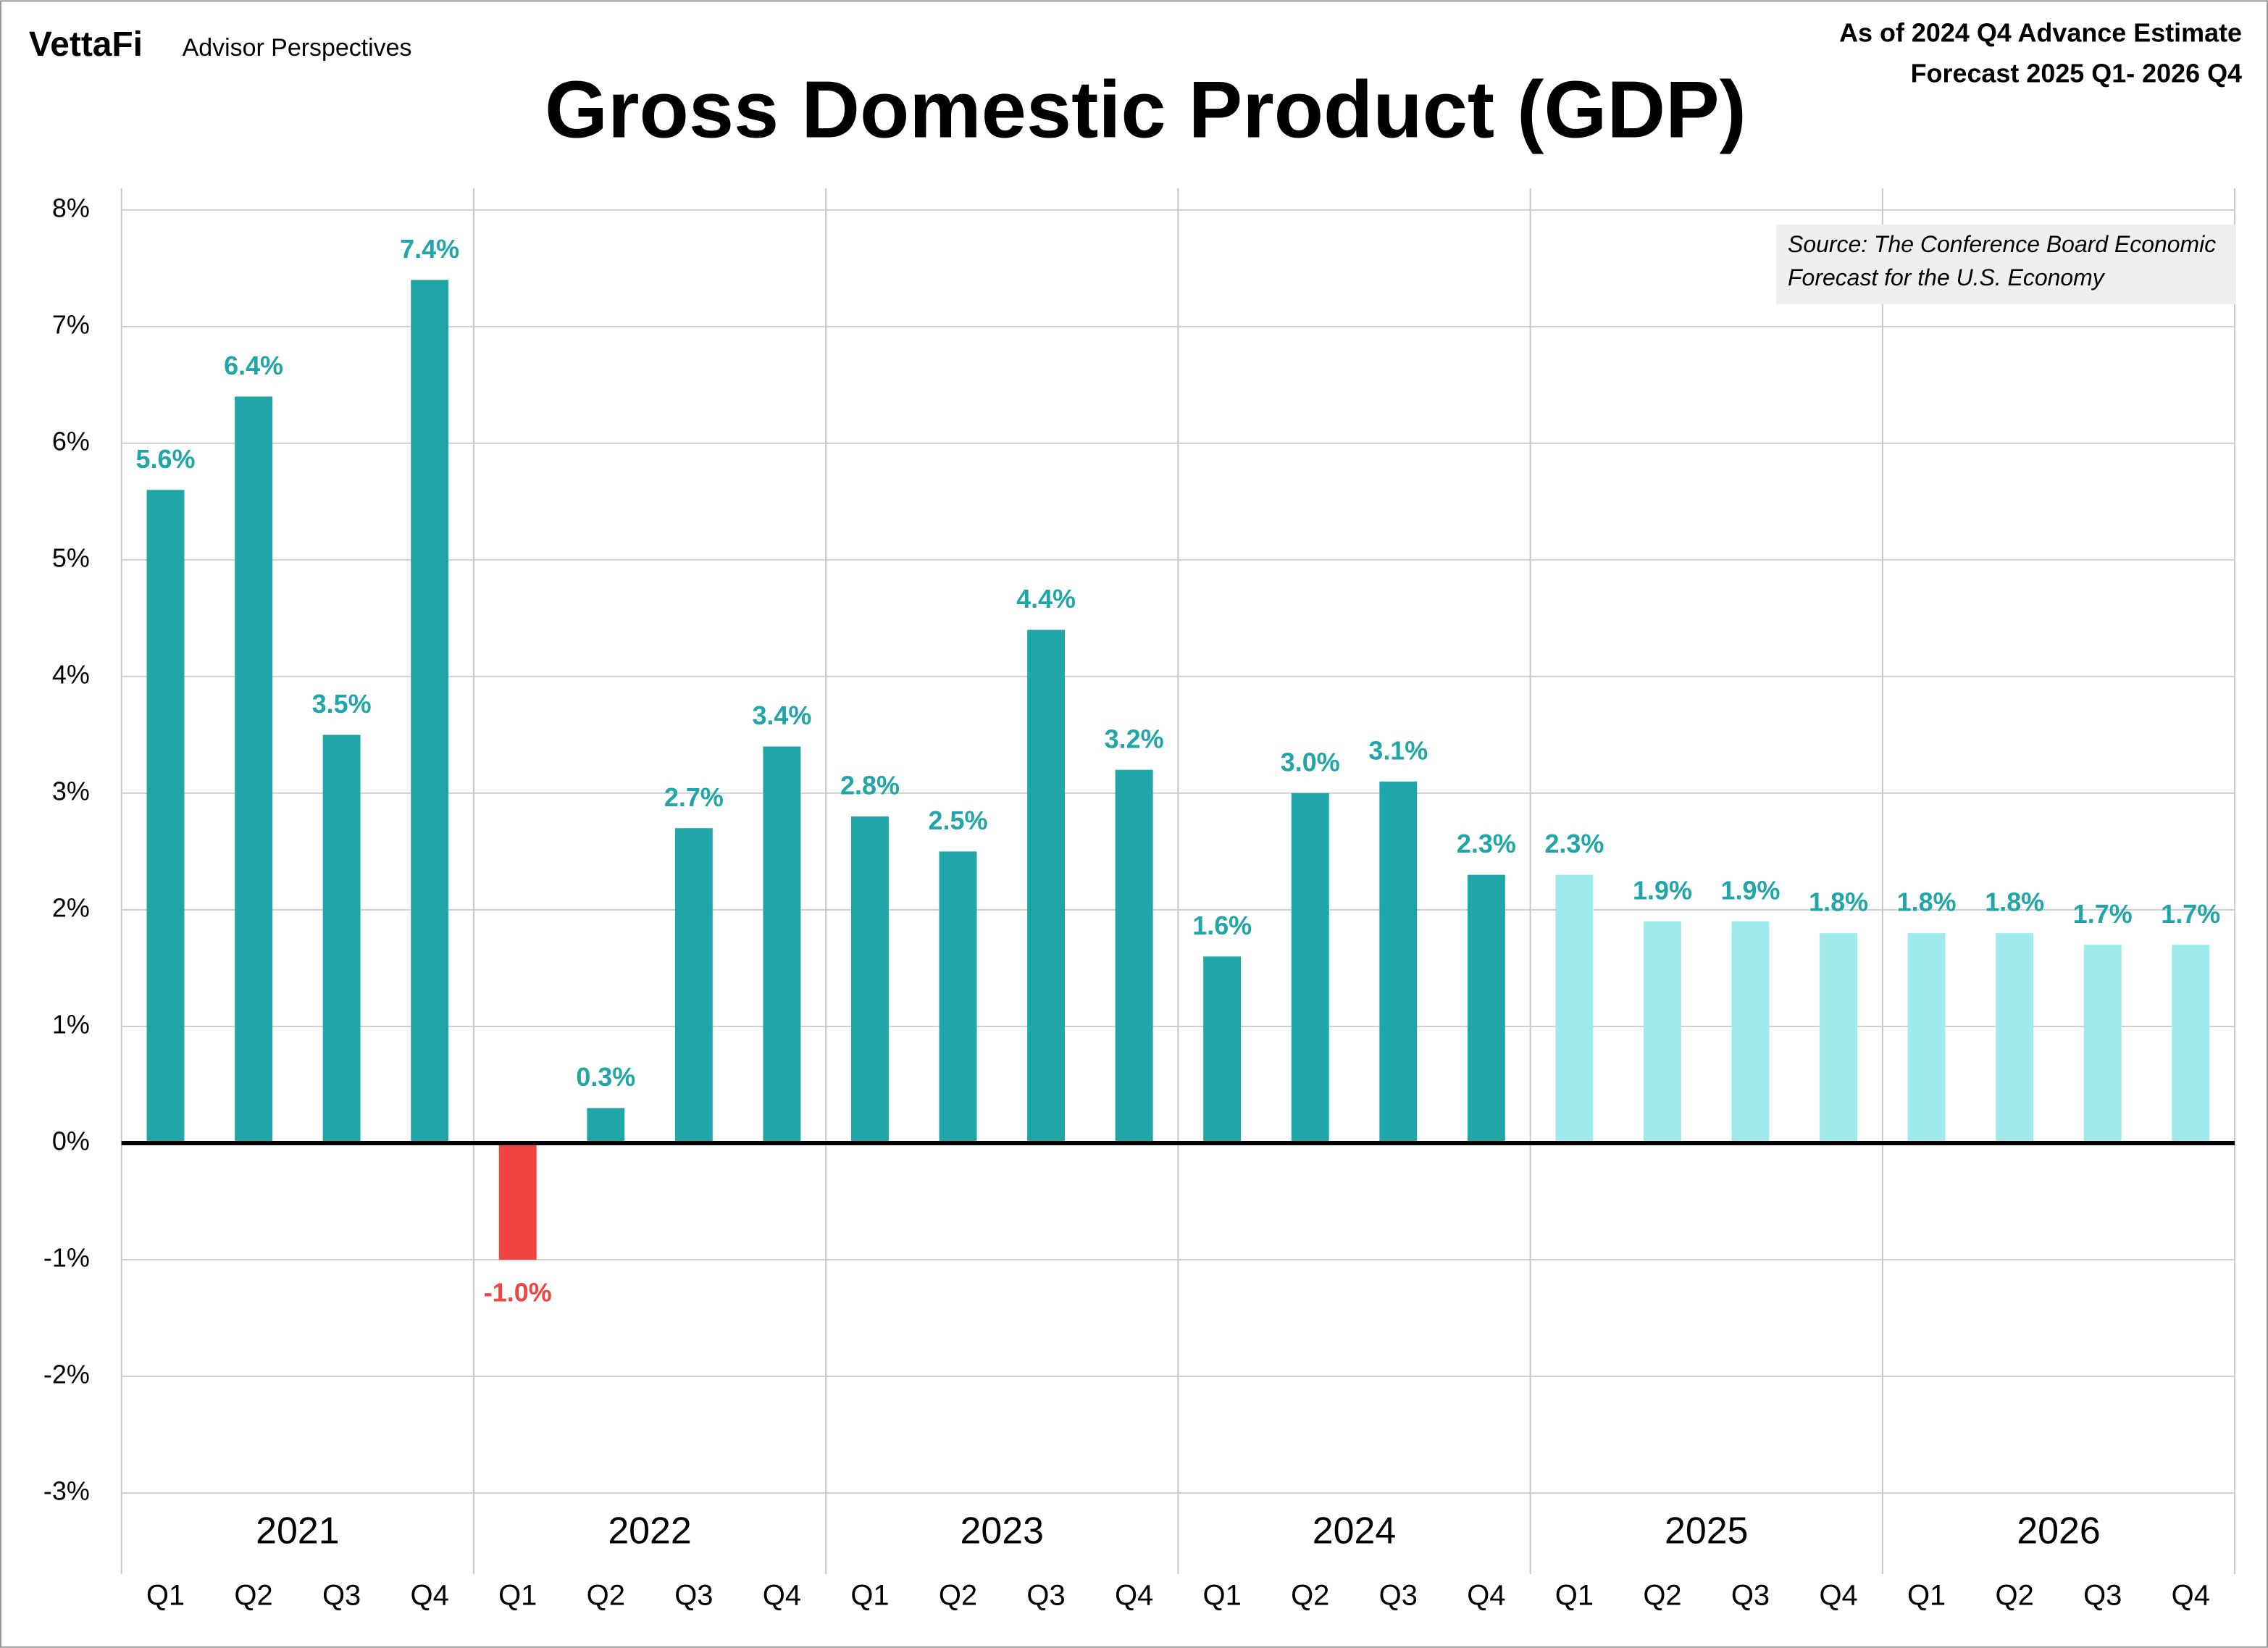 The height and width of the screenshot is (1648, 2268). I want to click on data-label: 2.7%, so click(694, 797).